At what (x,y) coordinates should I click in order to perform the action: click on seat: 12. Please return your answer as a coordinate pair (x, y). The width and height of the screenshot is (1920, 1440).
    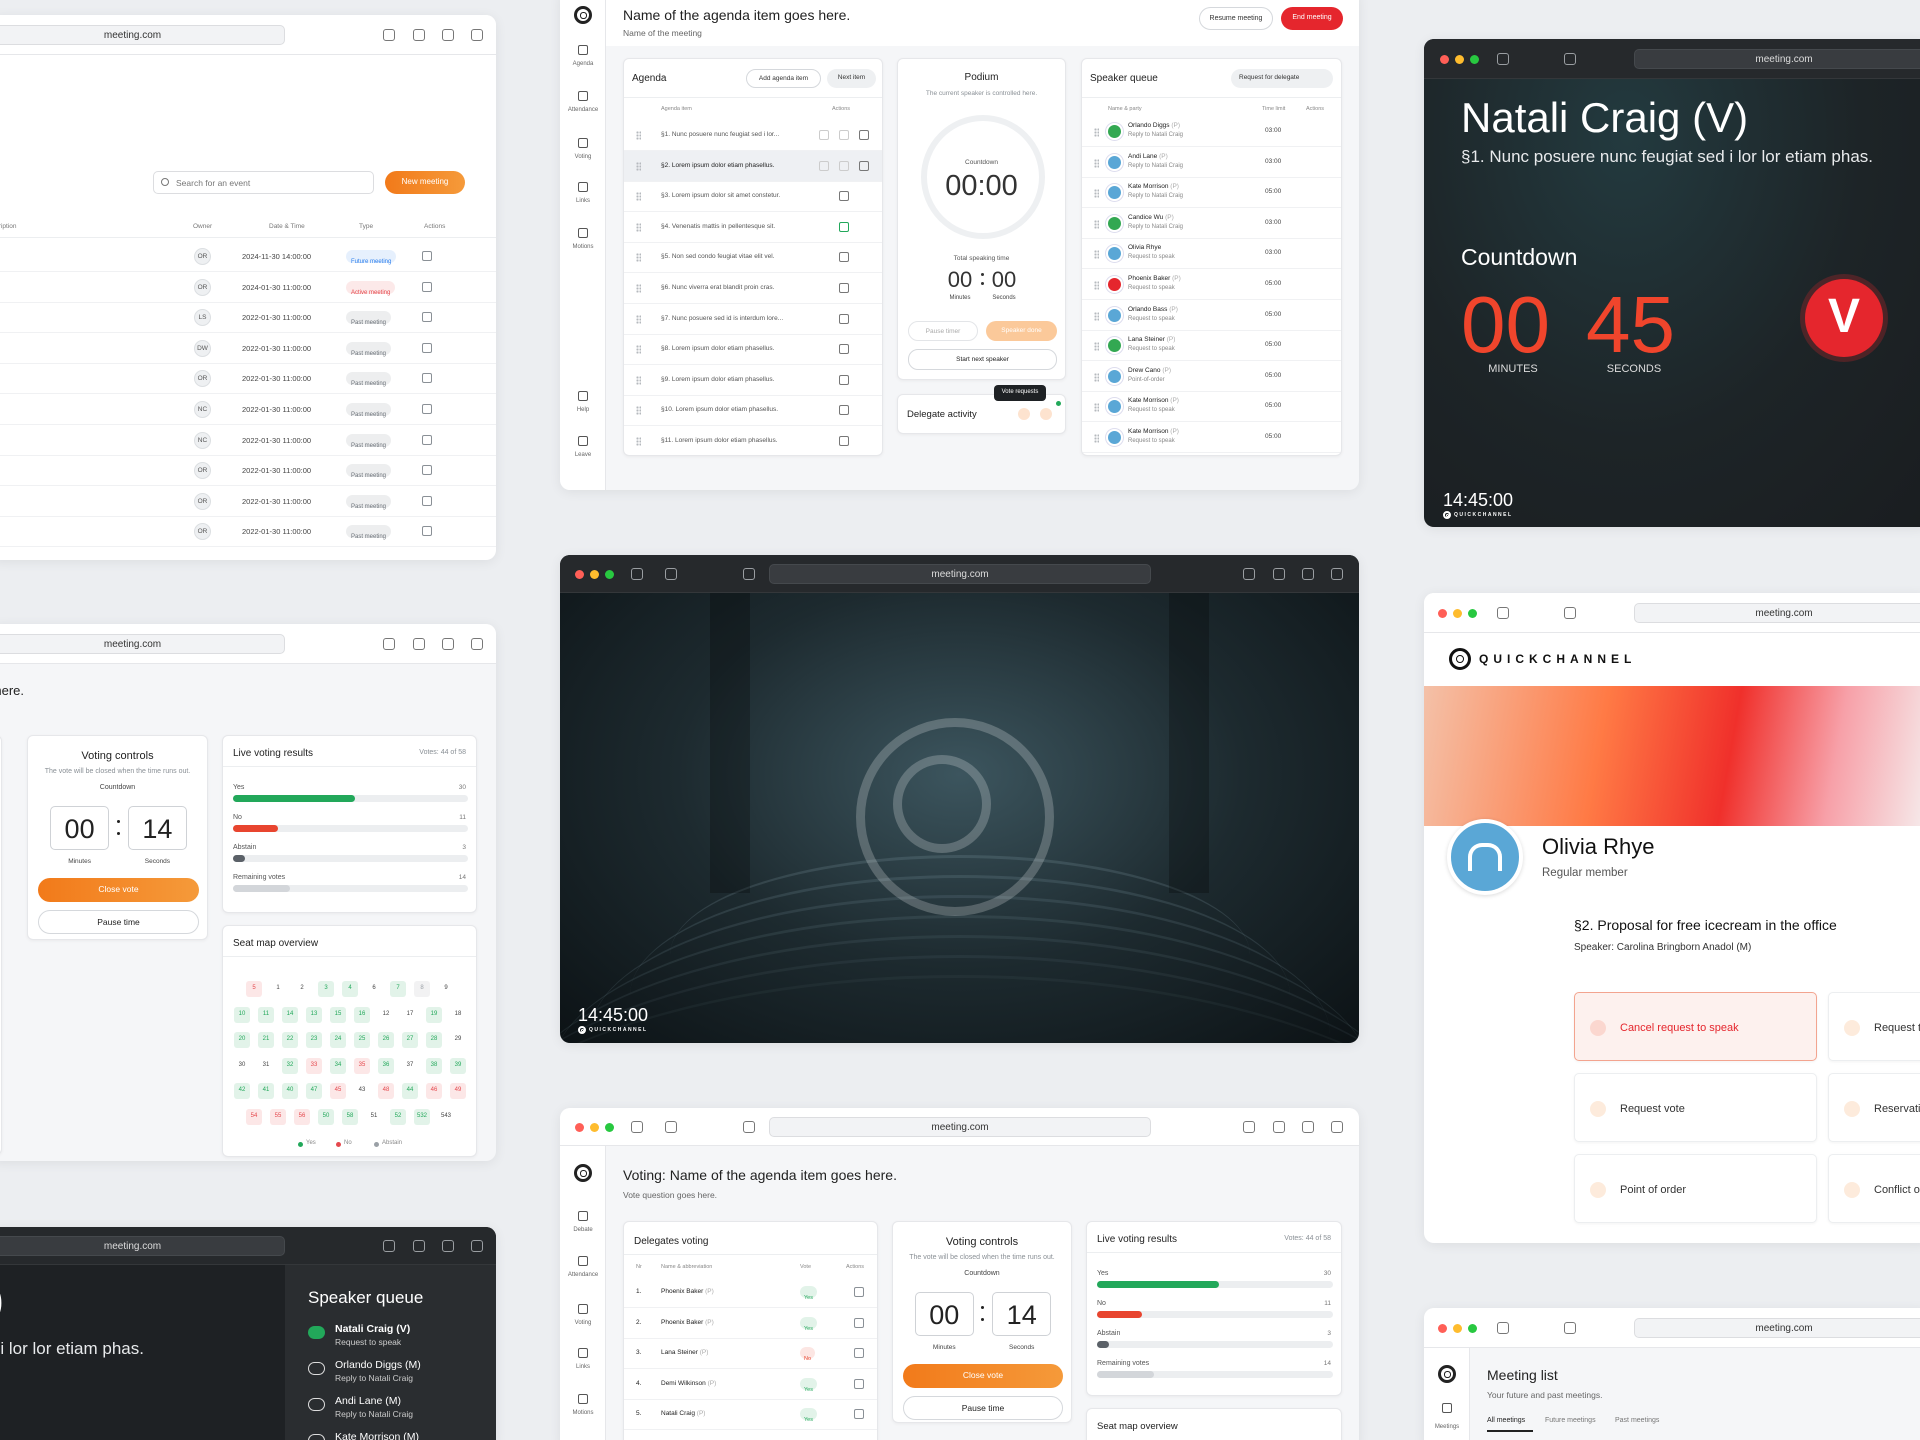
    Looking at the image, I should click on (386, 1015).